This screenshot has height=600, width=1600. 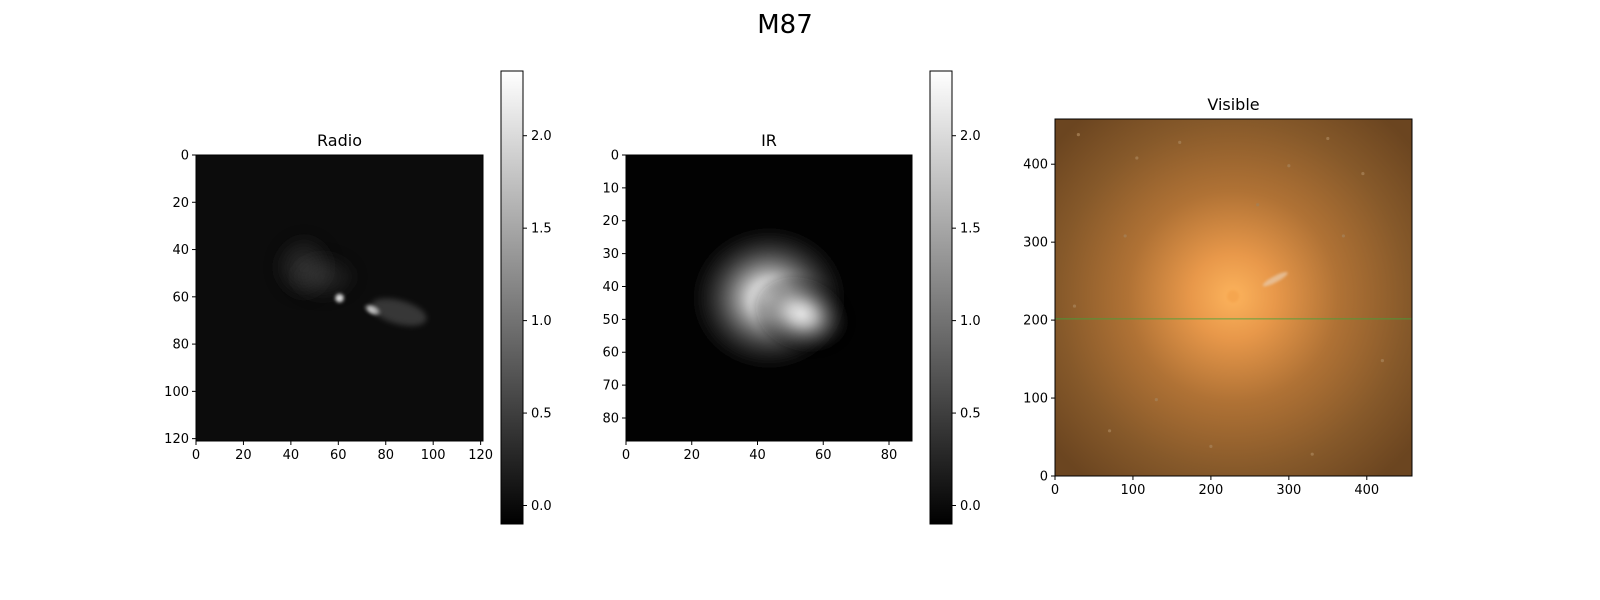 What do you see at coordinates (889, 455) in the screenshot?
I see `ir-x-tick-label: 80` at bounding box center [889, 455].